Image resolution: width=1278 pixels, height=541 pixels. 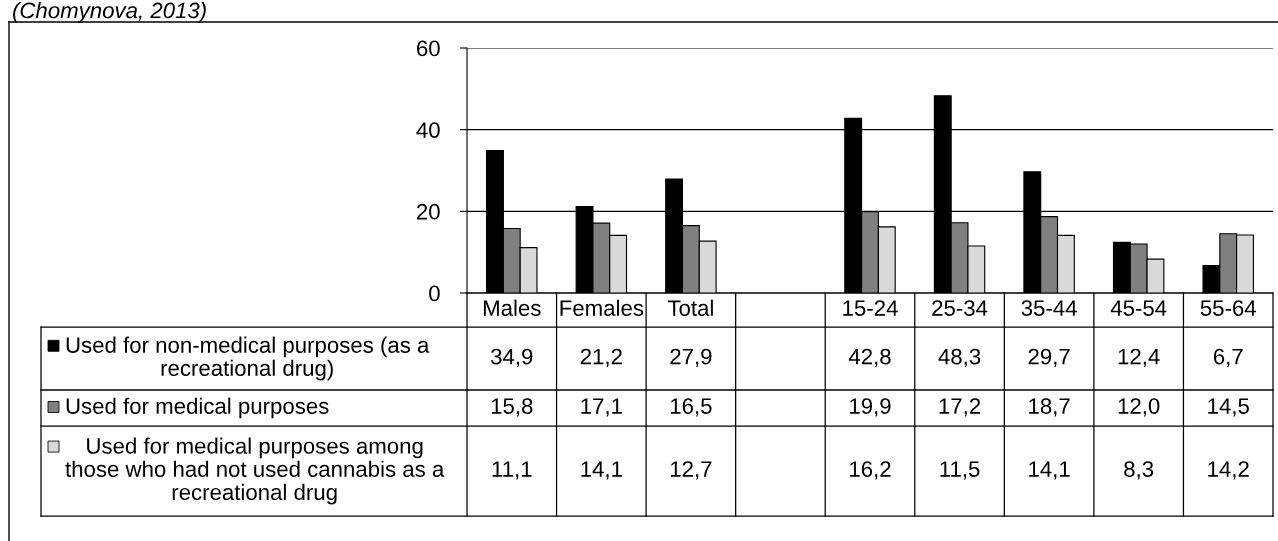 What do you see at coordinates (255, 471) in the screenshot?
I see `legend-label: Used for medical purposes among those who had not used cannabis as a recreational drug` at bounding box center [255, 471].